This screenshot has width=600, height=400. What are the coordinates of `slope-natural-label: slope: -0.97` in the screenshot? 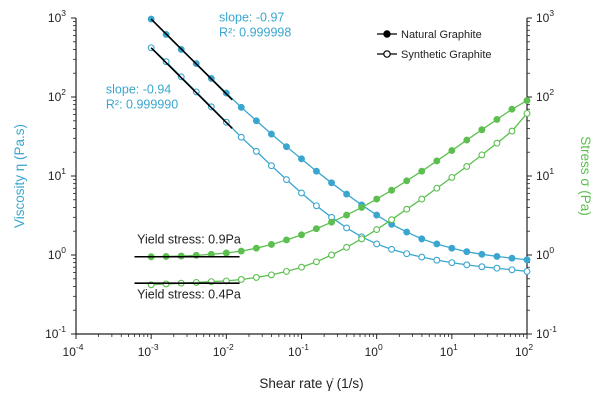 It's located at (251, 18).